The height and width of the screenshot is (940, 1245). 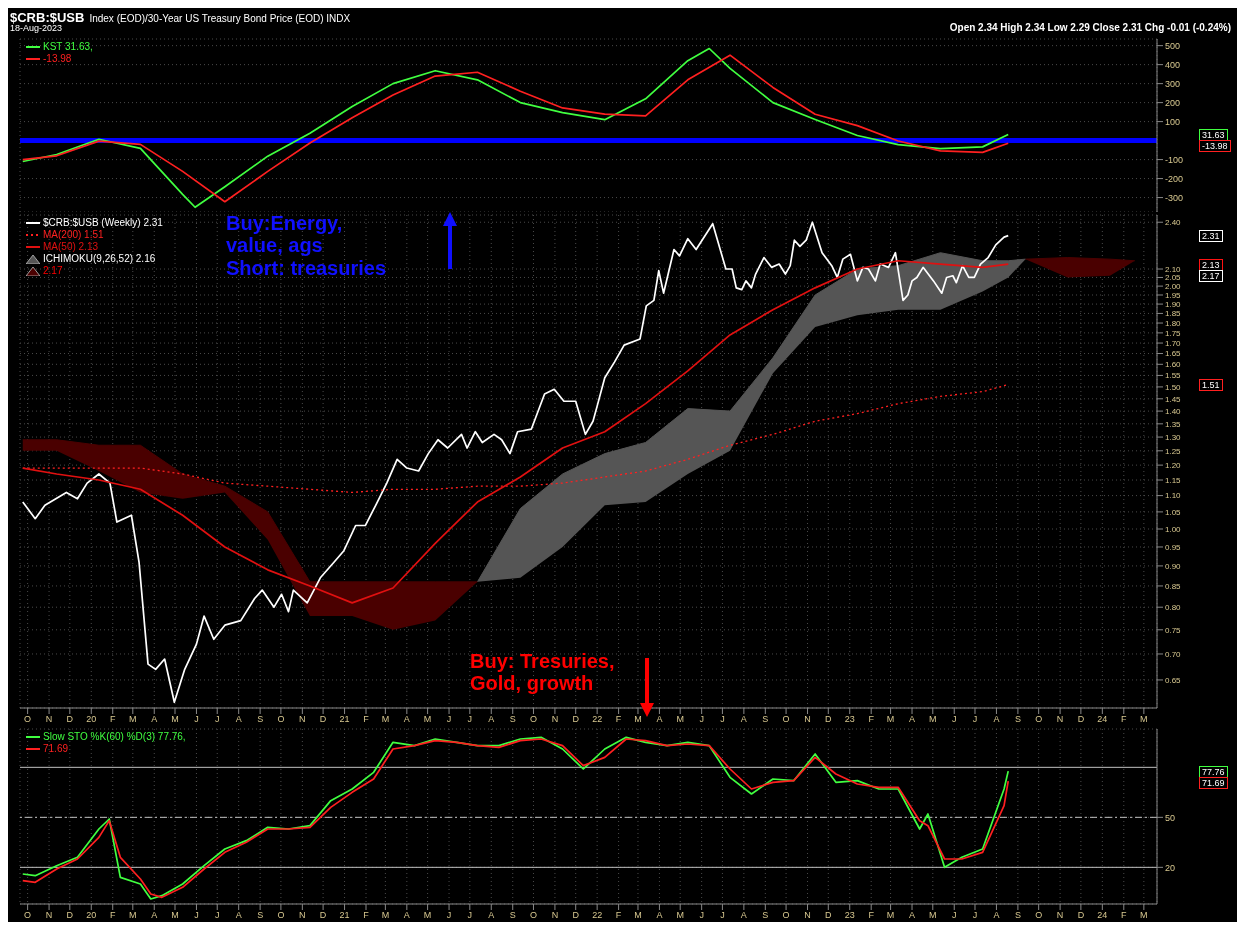 What do you see at coordinates (1173, 480) in the screenshot?
I see `y-tick-label: 1.15` at bounding box center [1173, 480].